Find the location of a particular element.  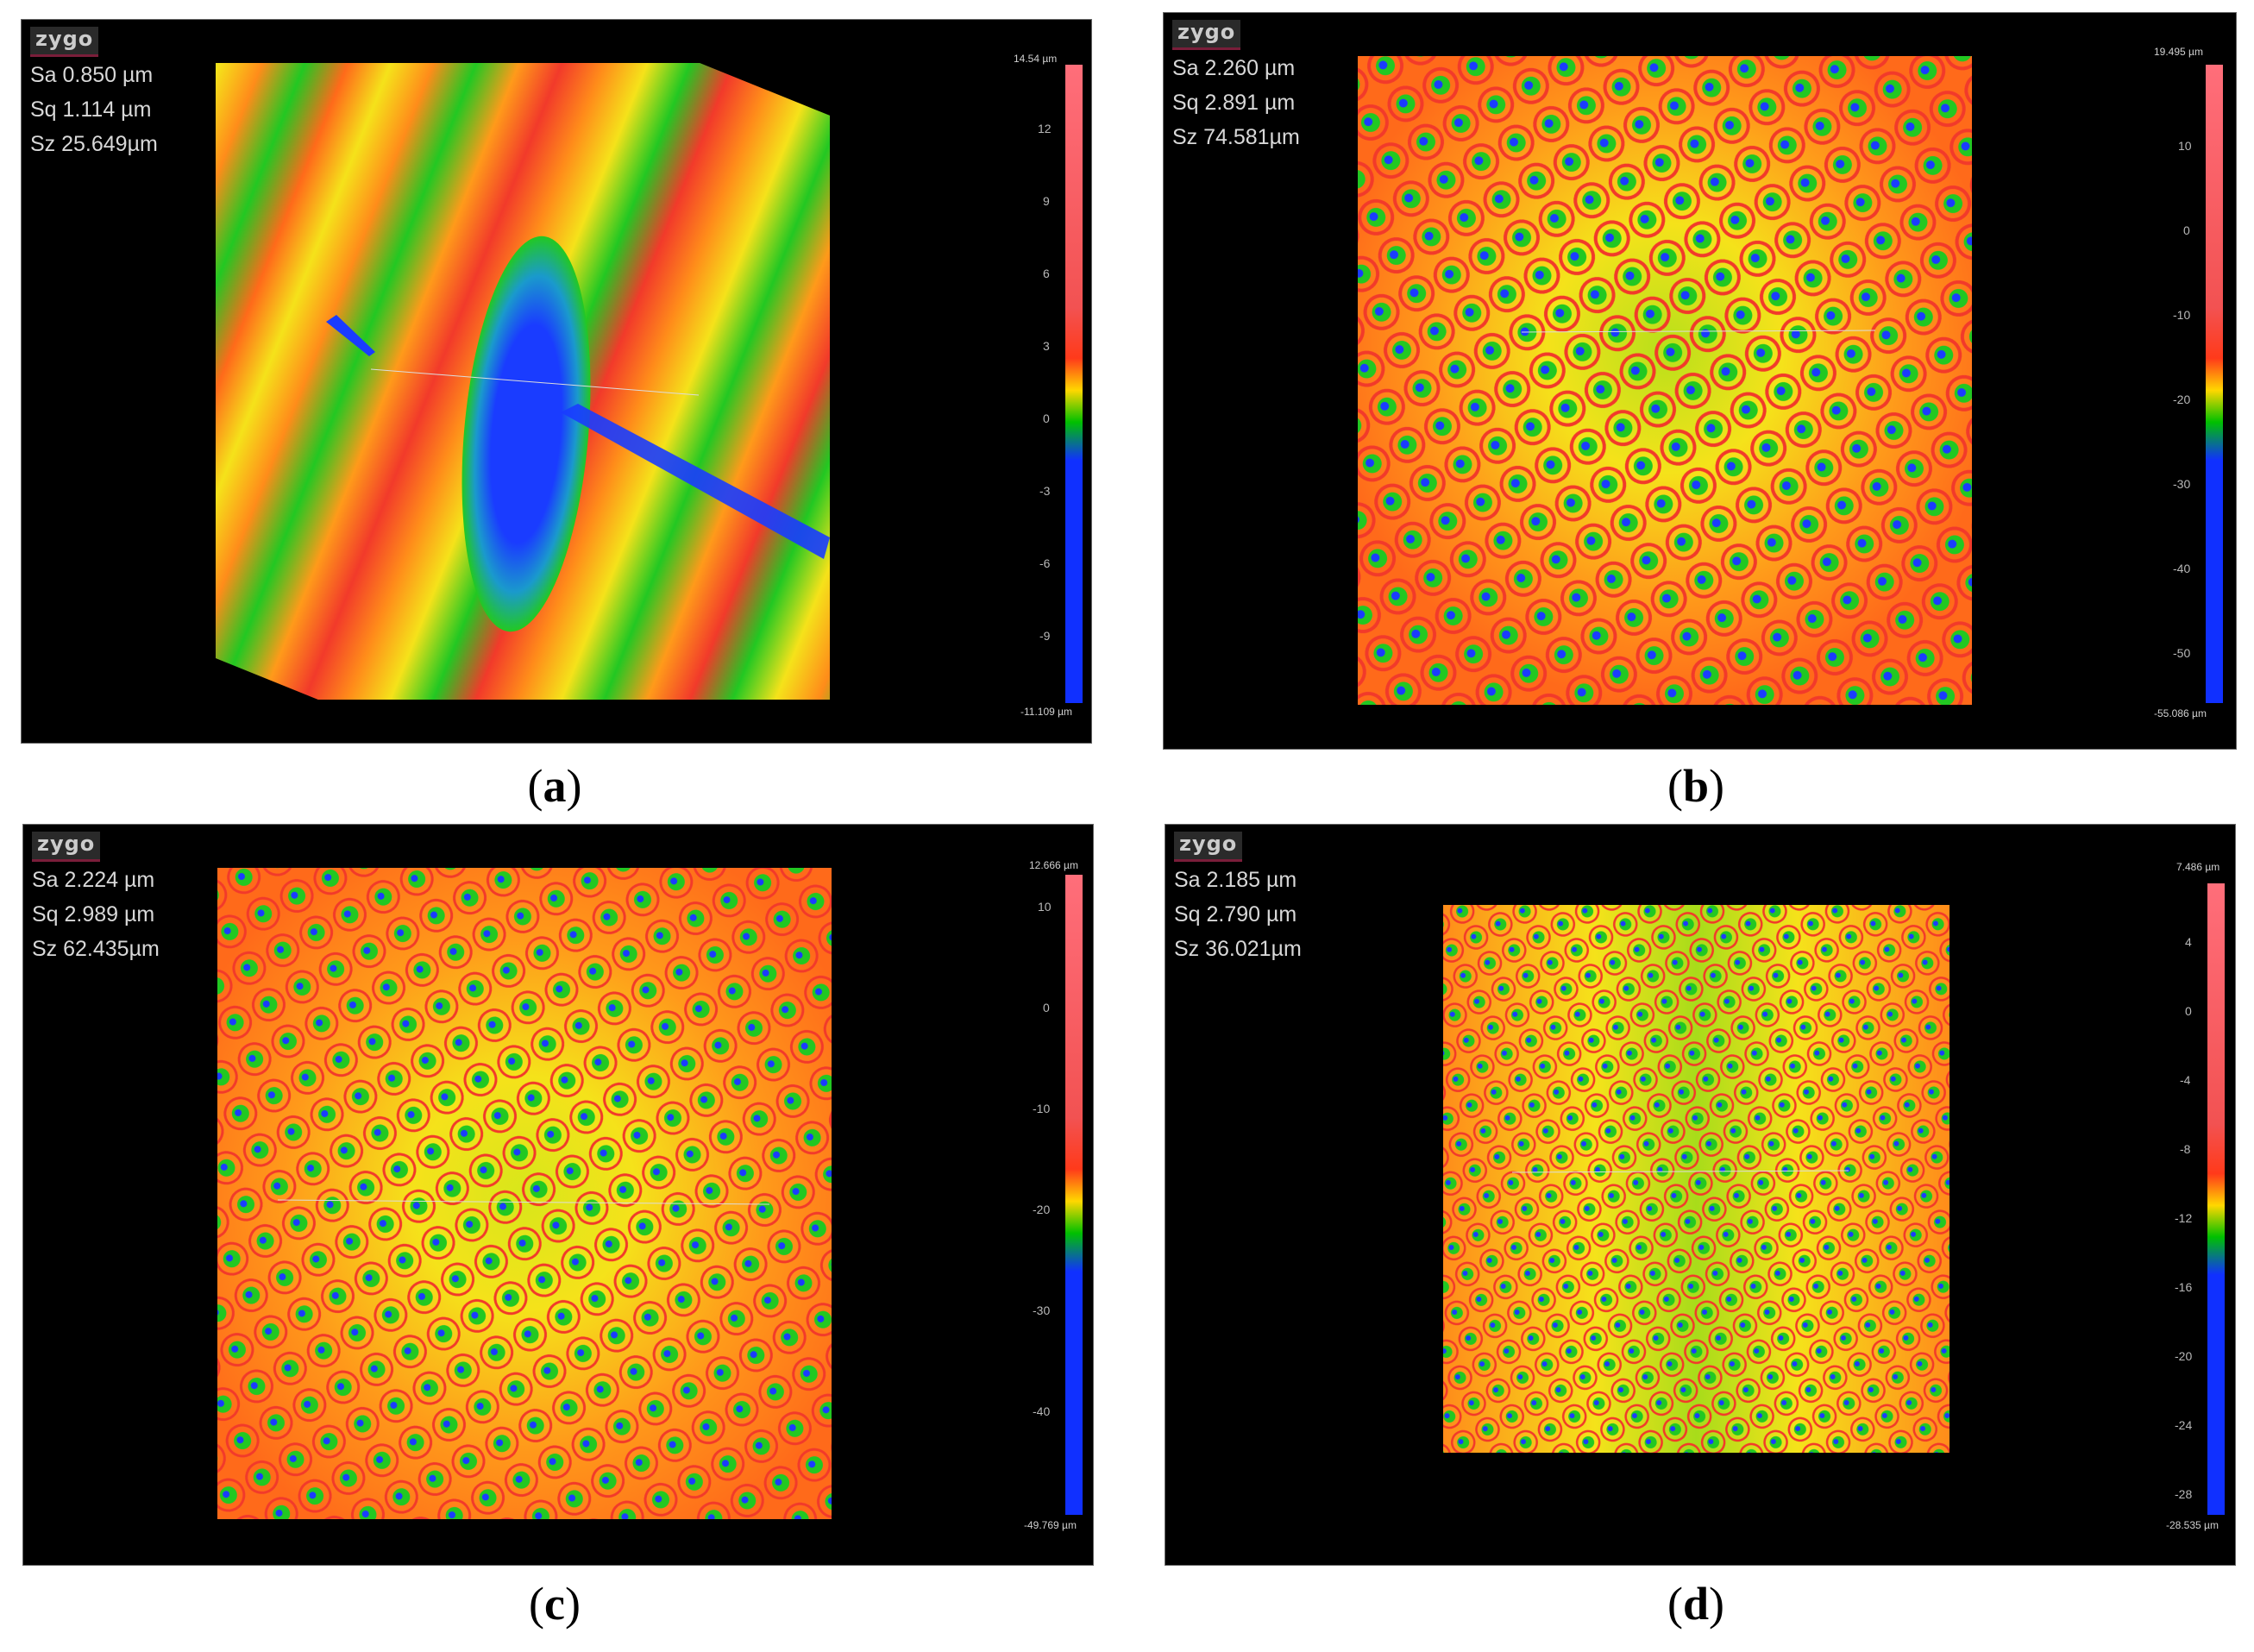

stat-sq: Sq 2.989 µm is located at coordinates (93, 915).